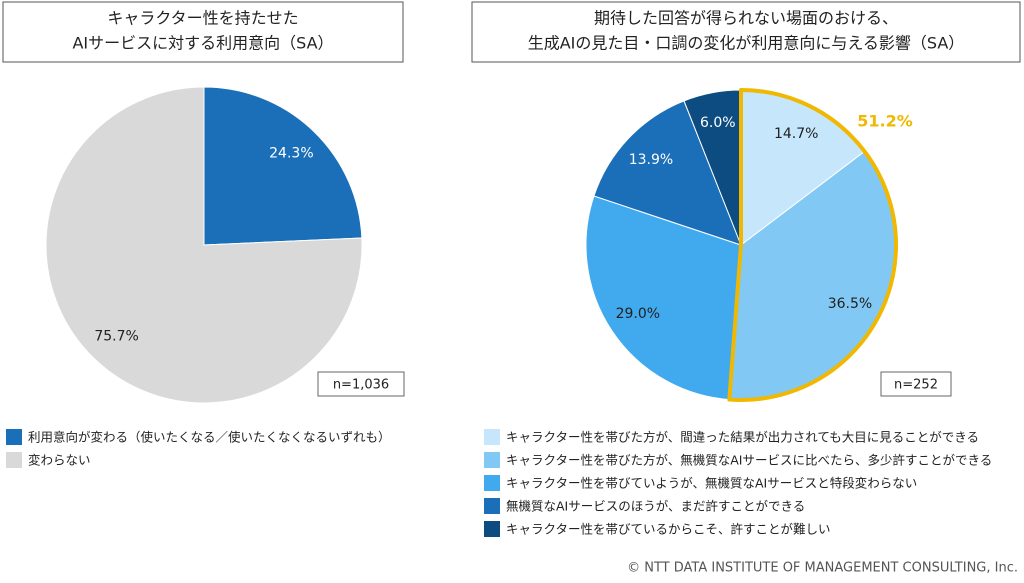  What do you see at coordinates (742, 437) in the screenshot?
I see `legend-label: キャラクター性を帯びた方が、間違った結果が出力されても大目に見ることができる` at bounding box center [742, 437].